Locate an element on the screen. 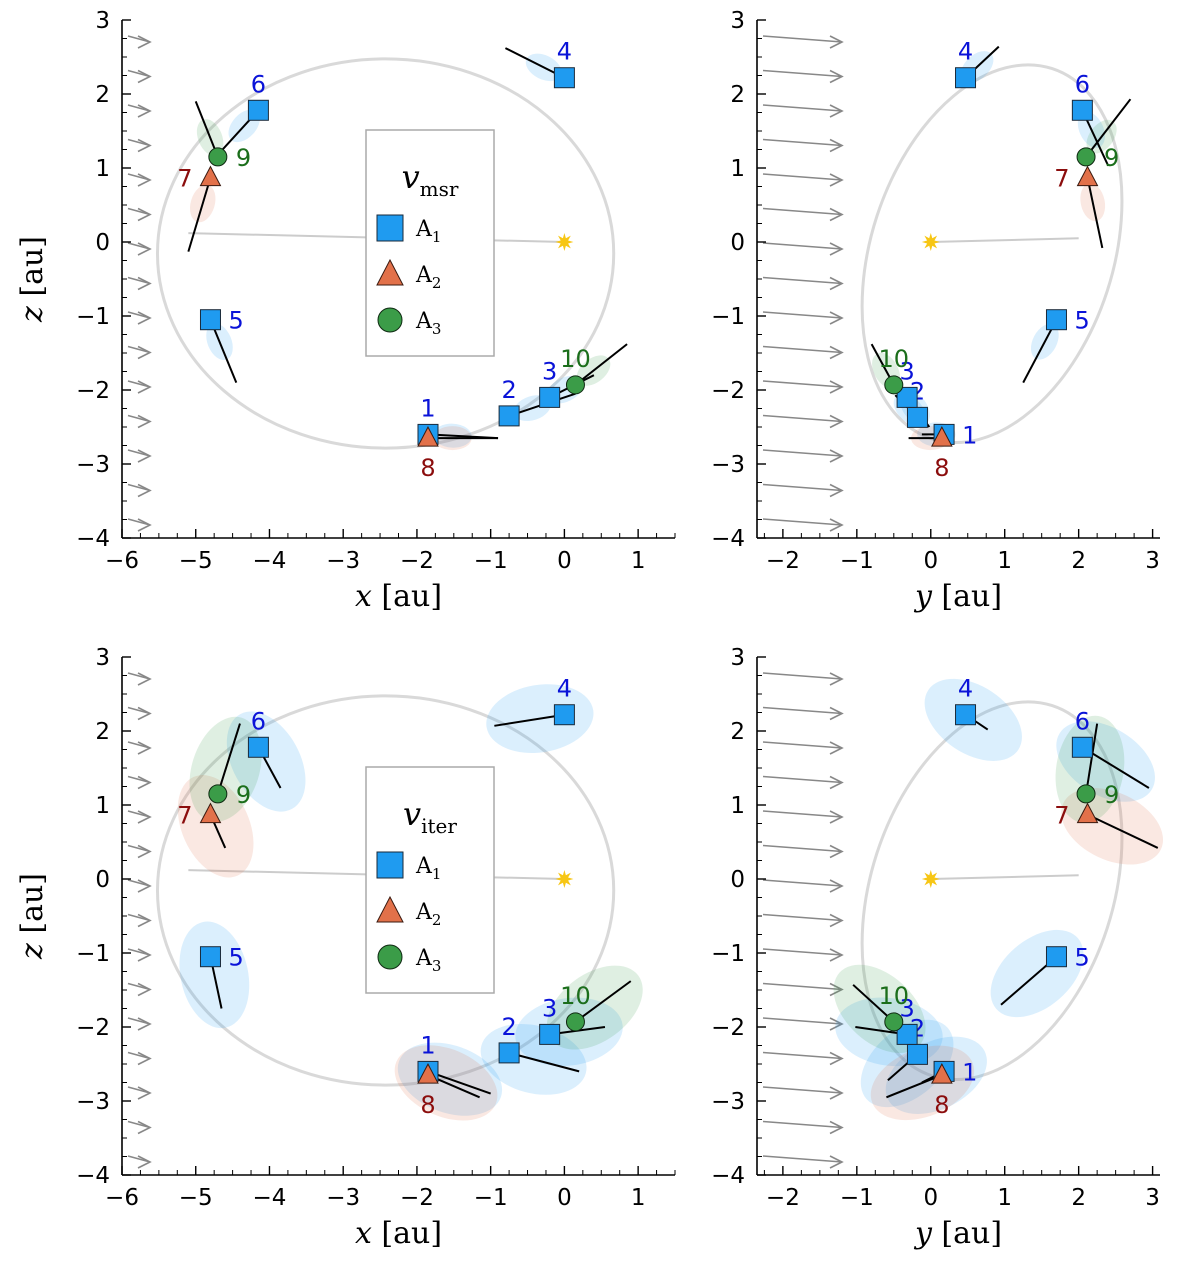 Image resolution: width=1200 pixels, height=1268 pixels. point-label-8: 8 is located at coordinates (427, 468).